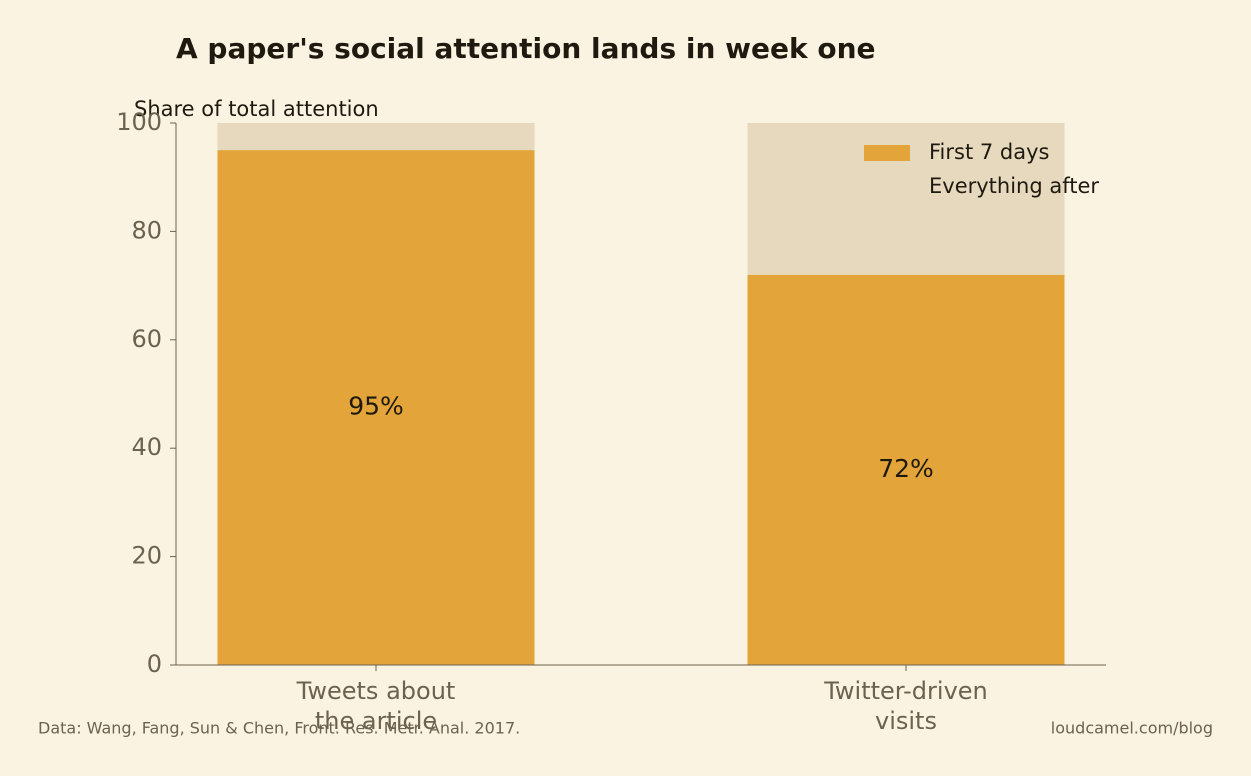  What do you see at coordinates (154, 664) in the screenshot?
I see `y-tick-label: 0` at bounding box center [154, 664].